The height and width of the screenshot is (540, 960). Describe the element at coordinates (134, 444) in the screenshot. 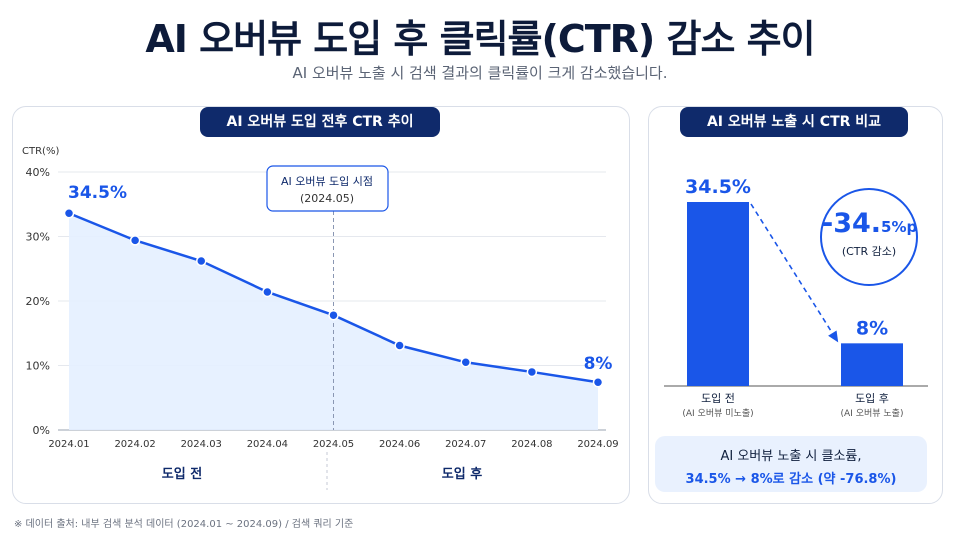

I see `x-tick-label: 2024.02` at that location.